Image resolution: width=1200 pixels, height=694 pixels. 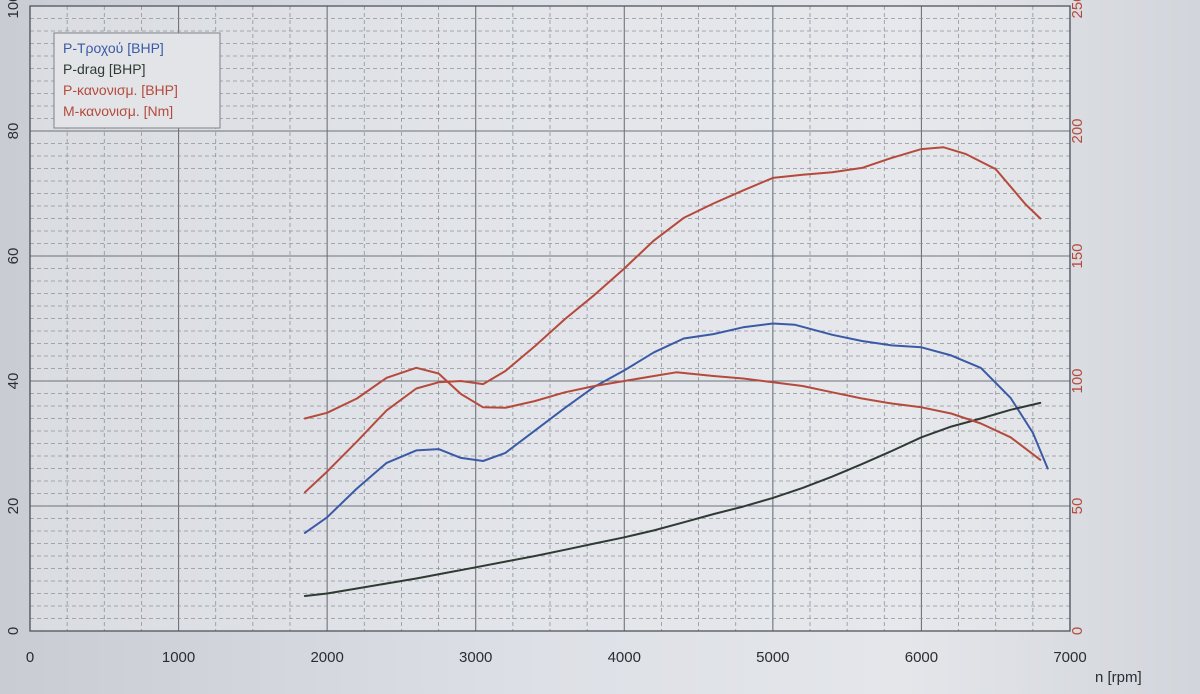 What do you see at coordinates (1077, 255) in the screenshot?
I see `y-right-tick-label: 150` at bounding box center [1077, 255].